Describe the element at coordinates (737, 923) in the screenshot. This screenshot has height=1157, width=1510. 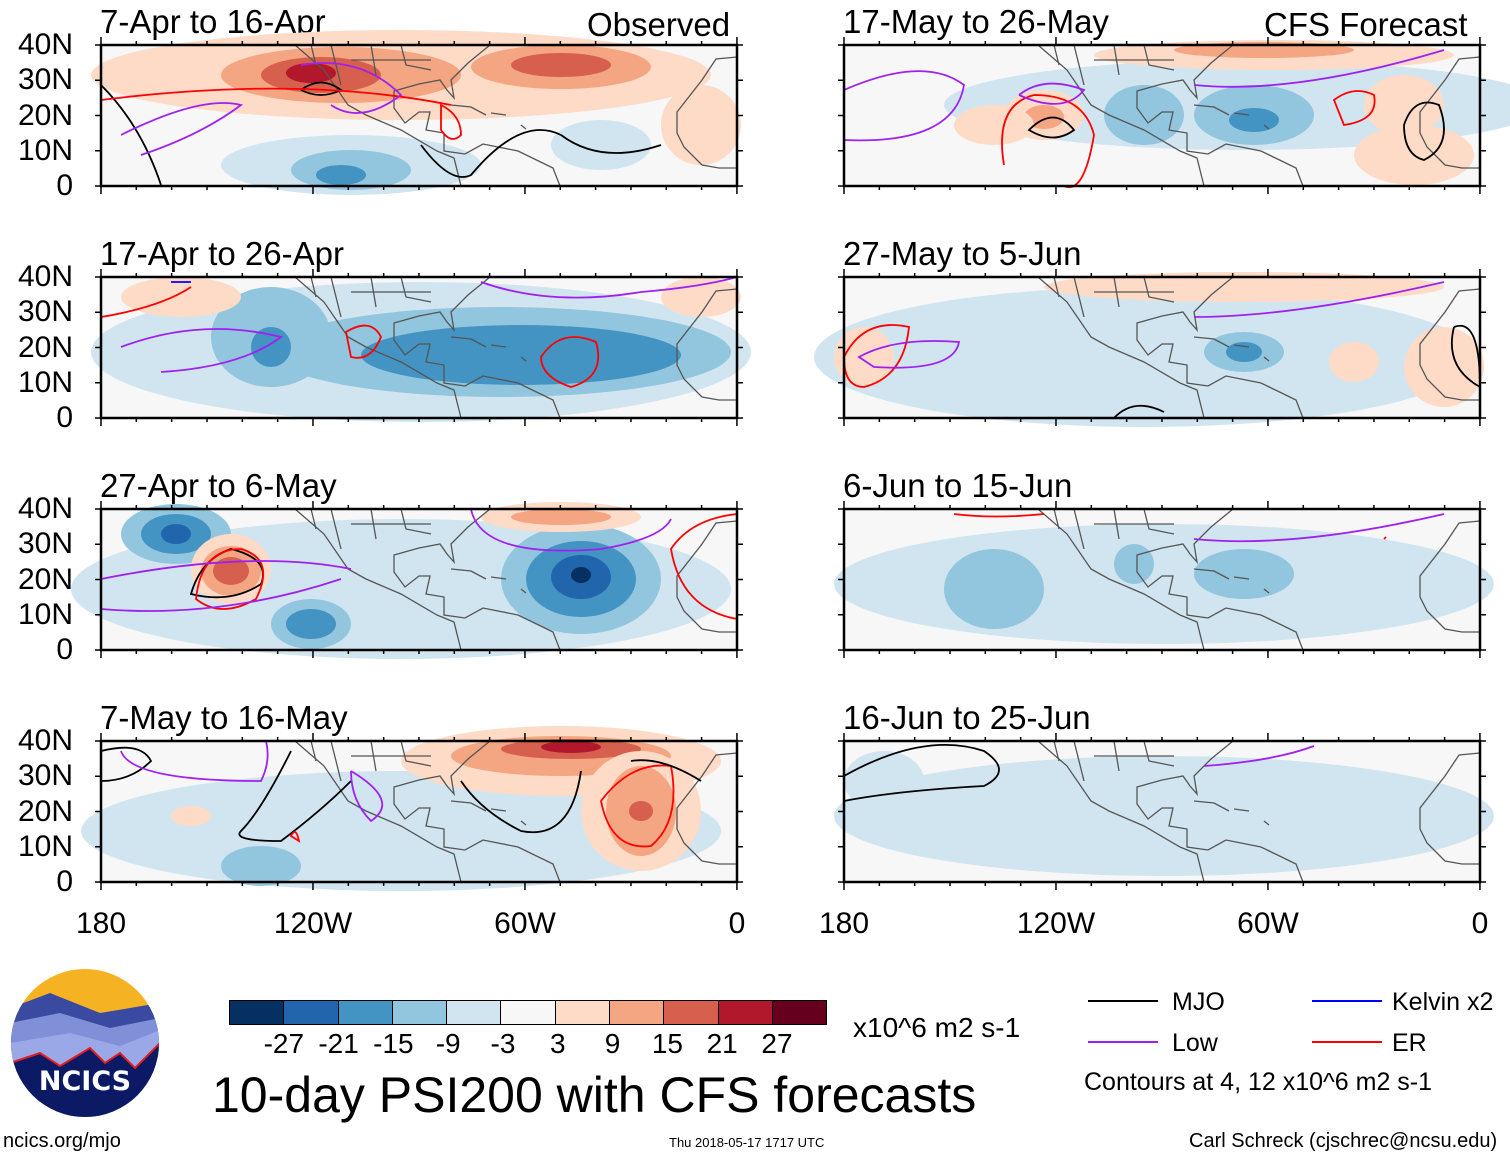
I see `x-tick-label: 0` at that location.